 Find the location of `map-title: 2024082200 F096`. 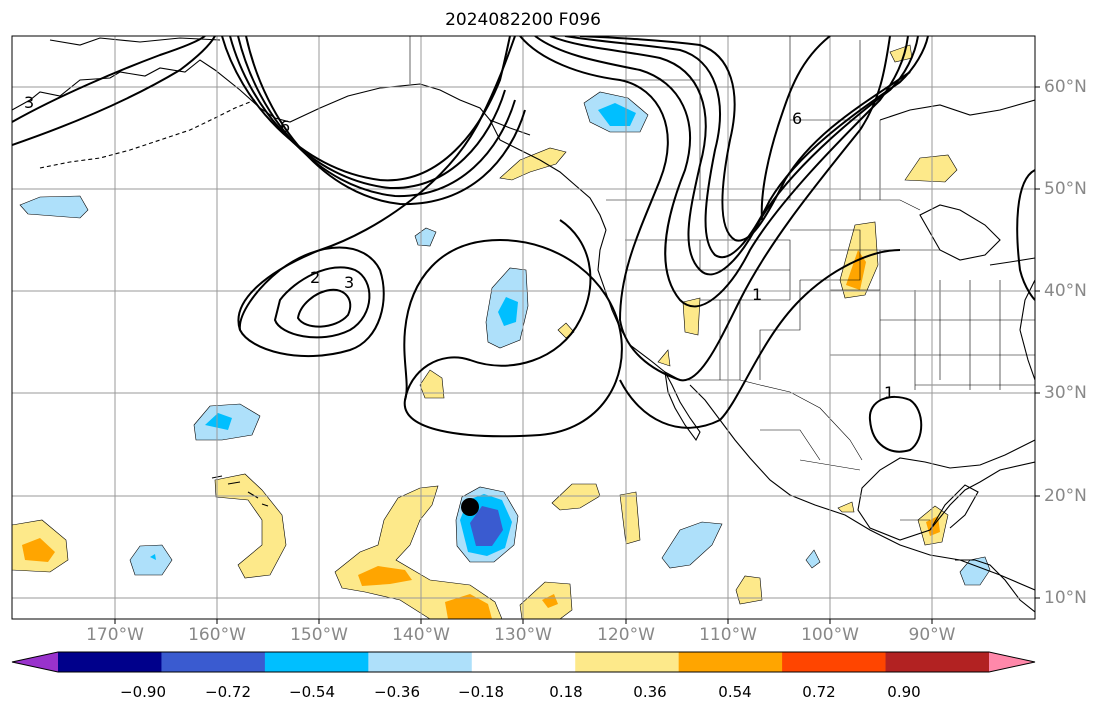

map-title: 2024082200 F096 is located at coordinates (523, 20).